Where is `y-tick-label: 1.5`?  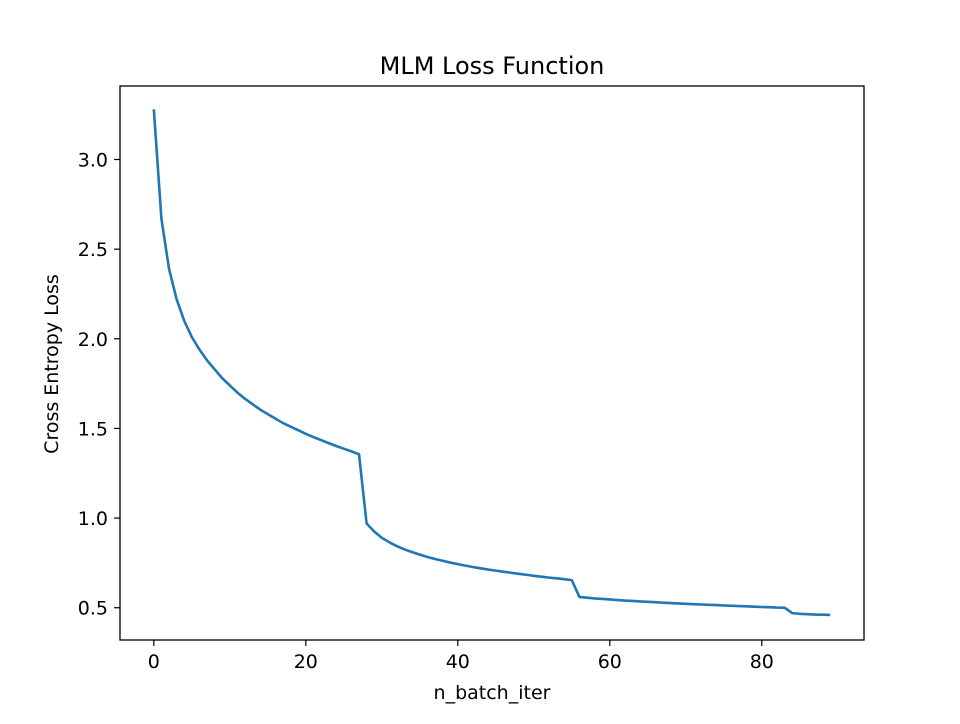 y-tick-label: 1.5 is located at coordinates (93, 429).